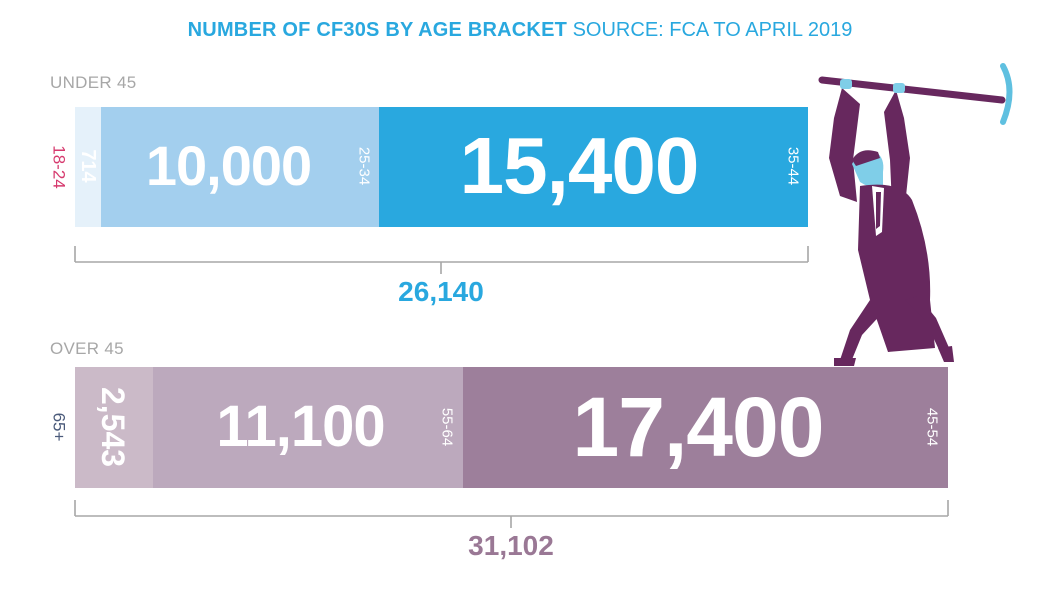 This screenshot has width=1040, height=611. Describe the element at coordinates (93, 82) in the screenshot. I see `group-label-under-45: UNDER 45` at that location.